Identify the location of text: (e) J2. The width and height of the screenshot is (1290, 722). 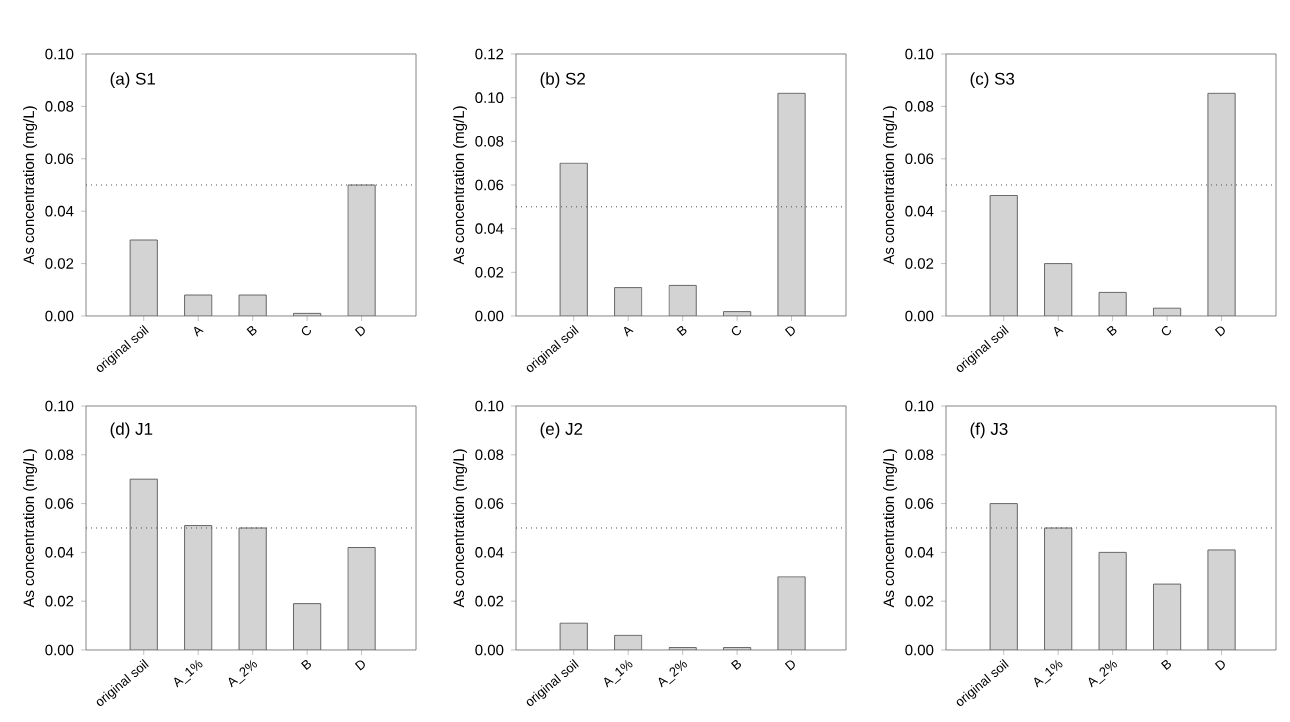
(561, 430).